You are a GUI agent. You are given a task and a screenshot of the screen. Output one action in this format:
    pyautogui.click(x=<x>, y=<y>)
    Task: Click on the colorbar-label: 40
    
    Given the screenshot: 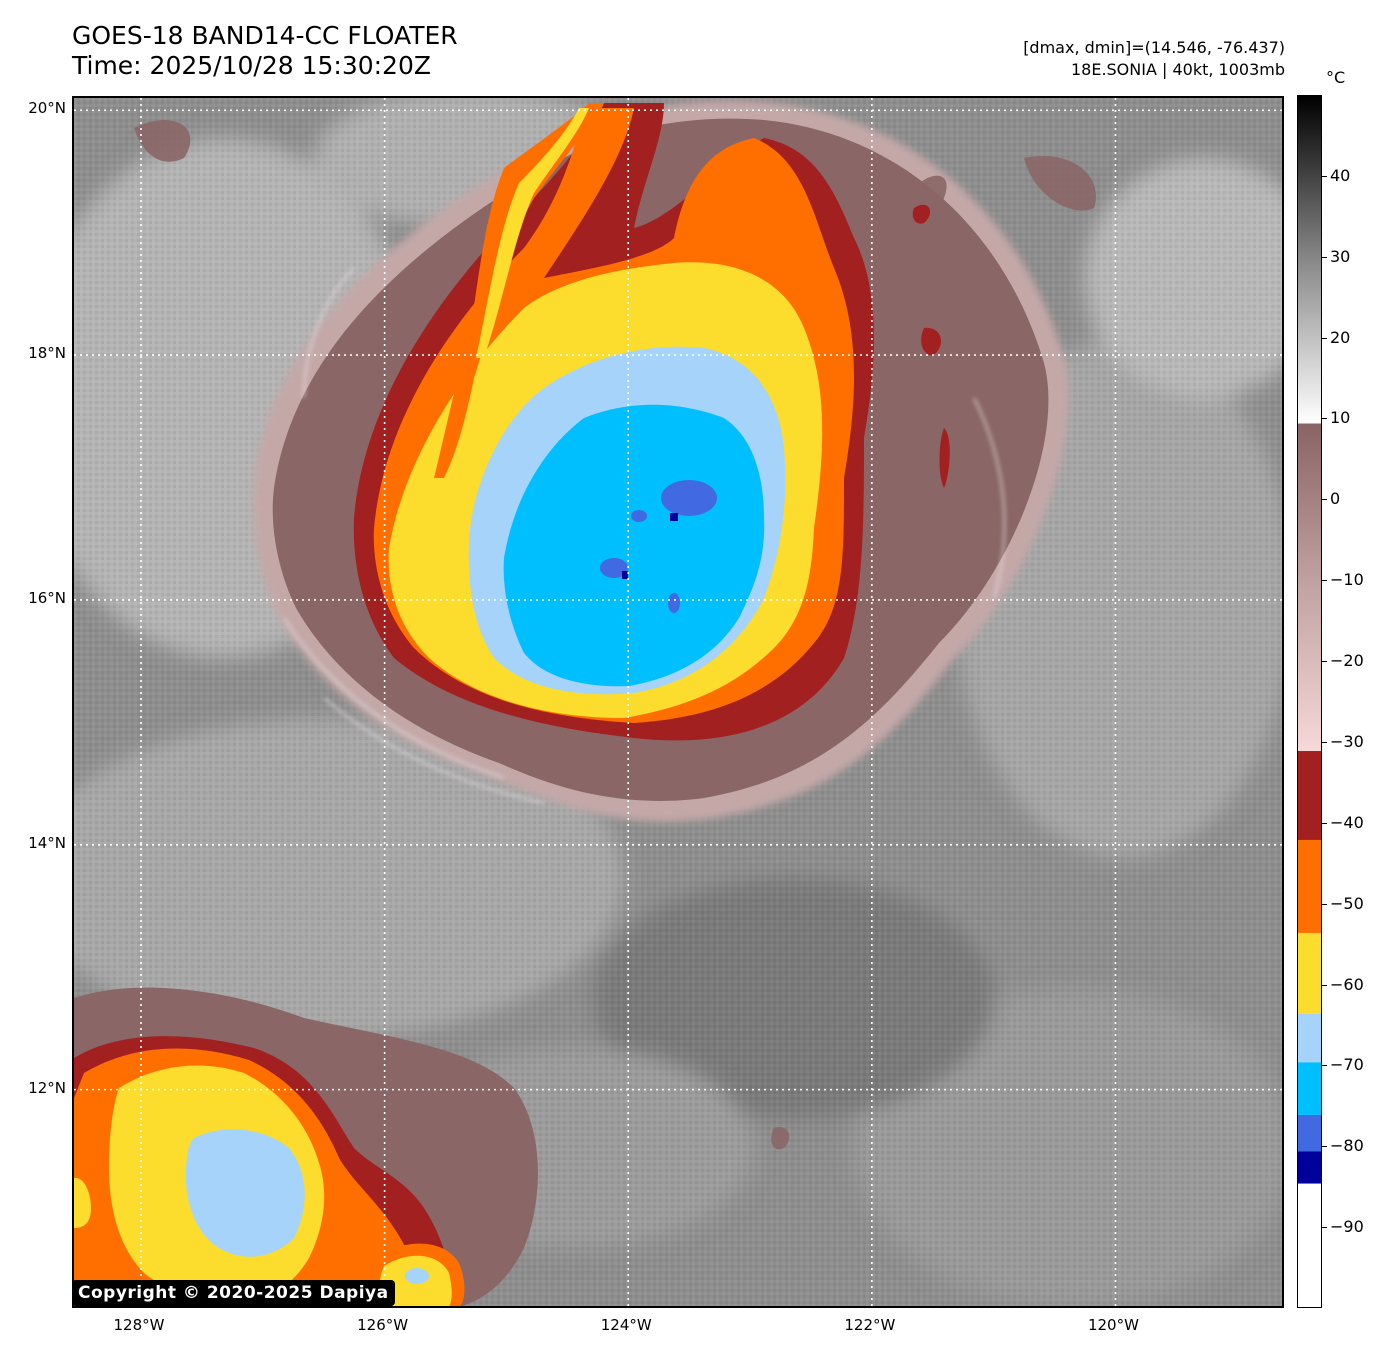 What is the action you would take?
    pyautogui.click(x=1340, y=175)
    